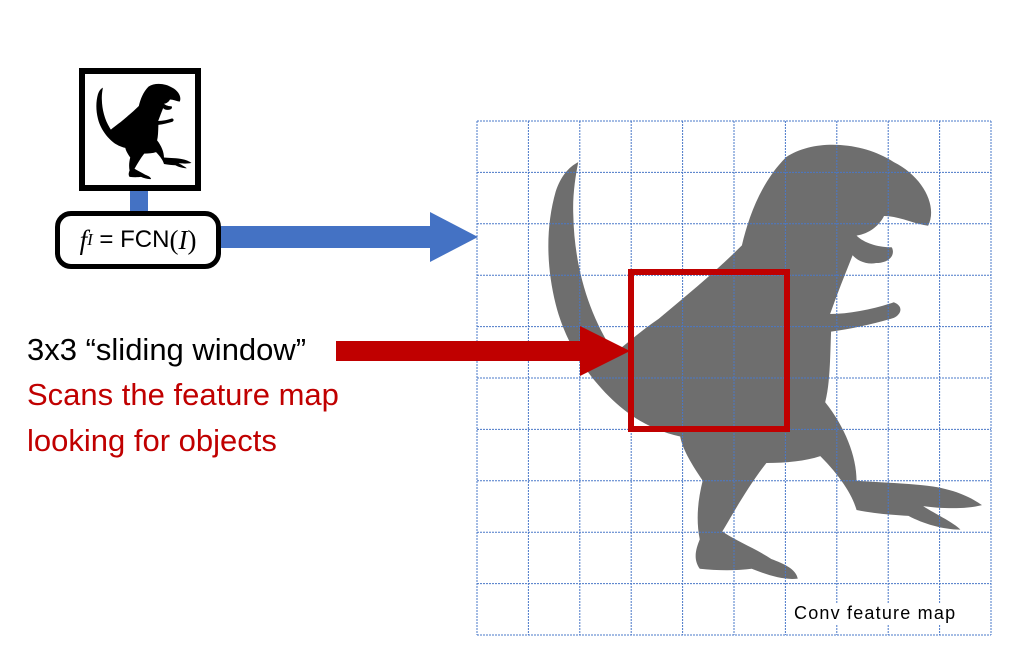  What do you see at coordinates (183, 239) in the screenshot?
I see `fcn-var-arg: I` at bounding box center [183, 239].